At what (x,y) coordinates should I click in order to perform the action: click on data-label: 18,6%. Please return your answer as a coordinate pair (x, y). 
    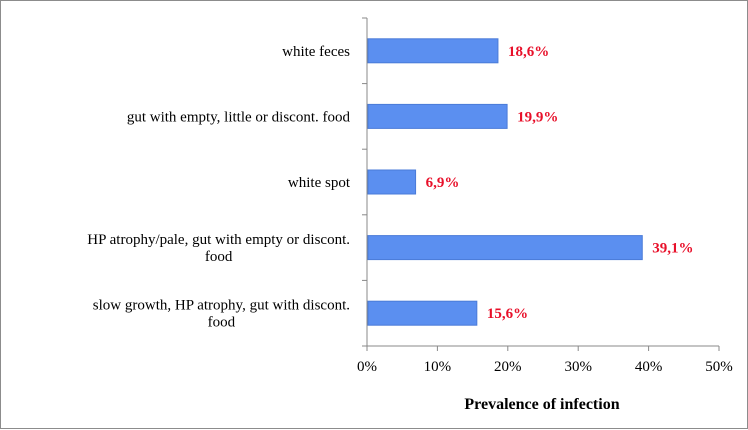
    Looking at the image, I should click on (528, 52).